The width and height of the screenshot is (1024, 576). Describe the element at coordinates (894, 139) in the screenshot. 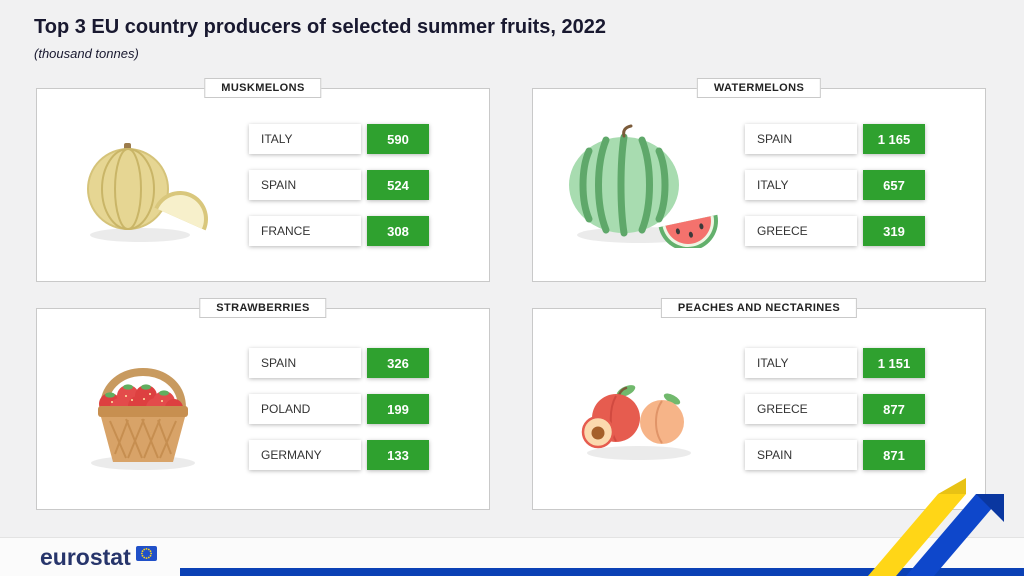

I see `value-badge: 1 165` at that location.